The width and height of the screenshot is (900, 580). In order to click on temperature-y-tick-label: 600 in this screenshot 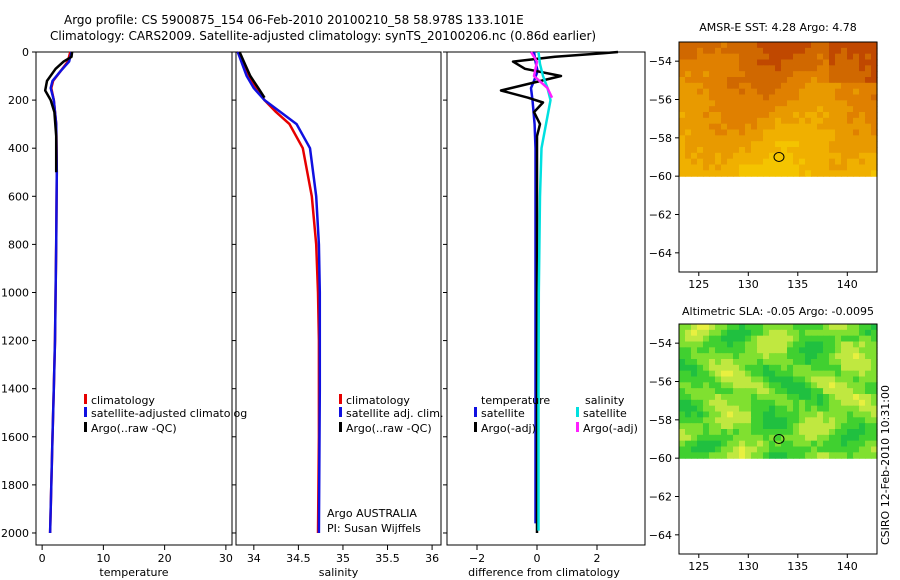, I will do `click(18, 196)`.